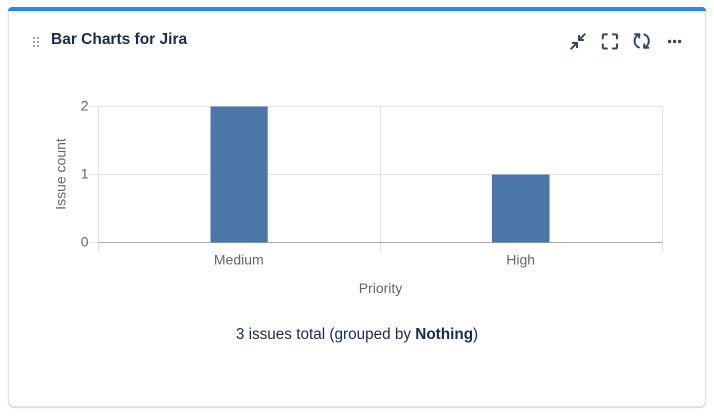 The height and width of the screenshot is (416, 714). I want to click on svg-text: Issue count, so click(61, 174).